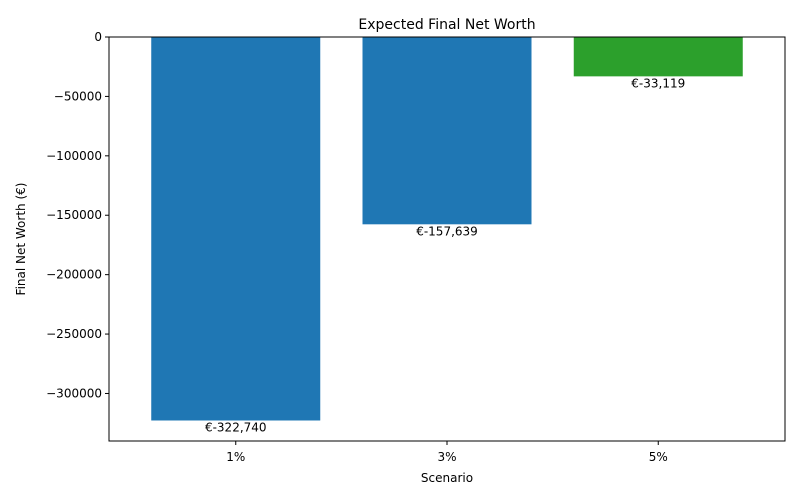  Describe the element at coordinates (74, 215) in the screenshot. I see `y-tick-label: −150000` at that location.